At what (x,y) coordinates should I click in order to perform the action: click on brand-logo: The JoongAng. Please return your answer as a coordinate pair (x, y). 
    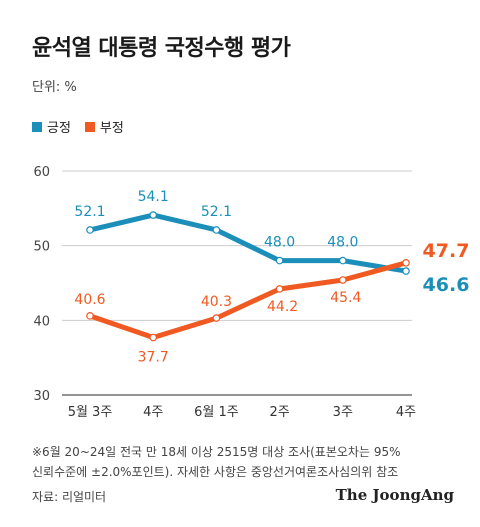
    Looking at the image, I should click on (394, 495).